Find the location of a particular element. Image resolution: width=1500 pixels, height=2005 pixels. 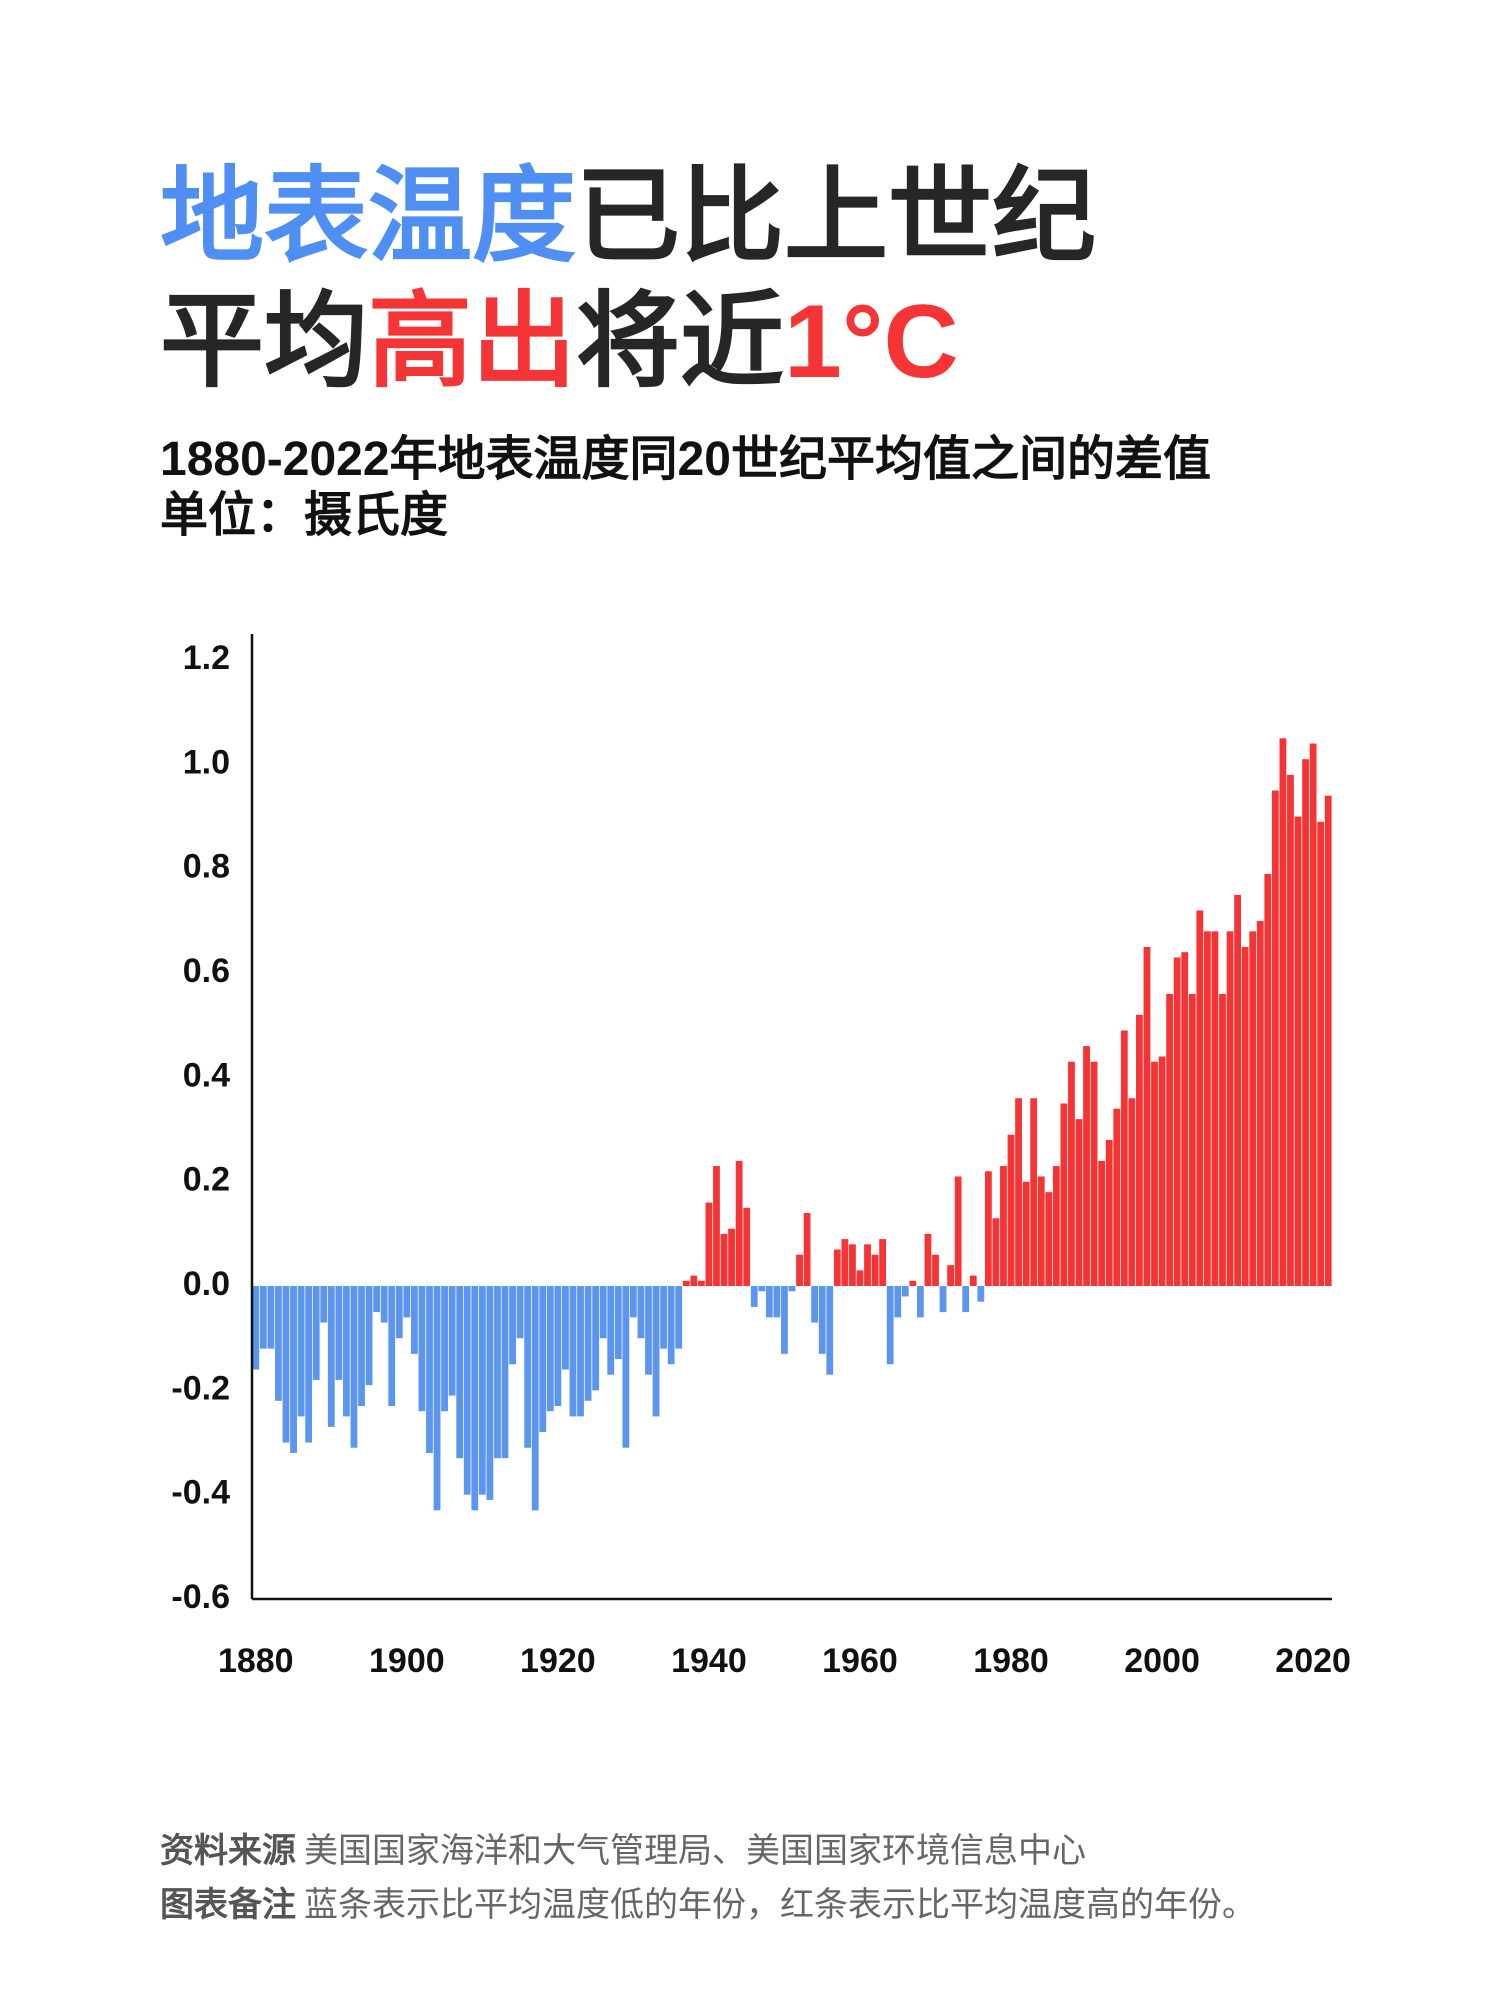

chart-title: 平均高出将近1°C is located at coordinates (559, 342).